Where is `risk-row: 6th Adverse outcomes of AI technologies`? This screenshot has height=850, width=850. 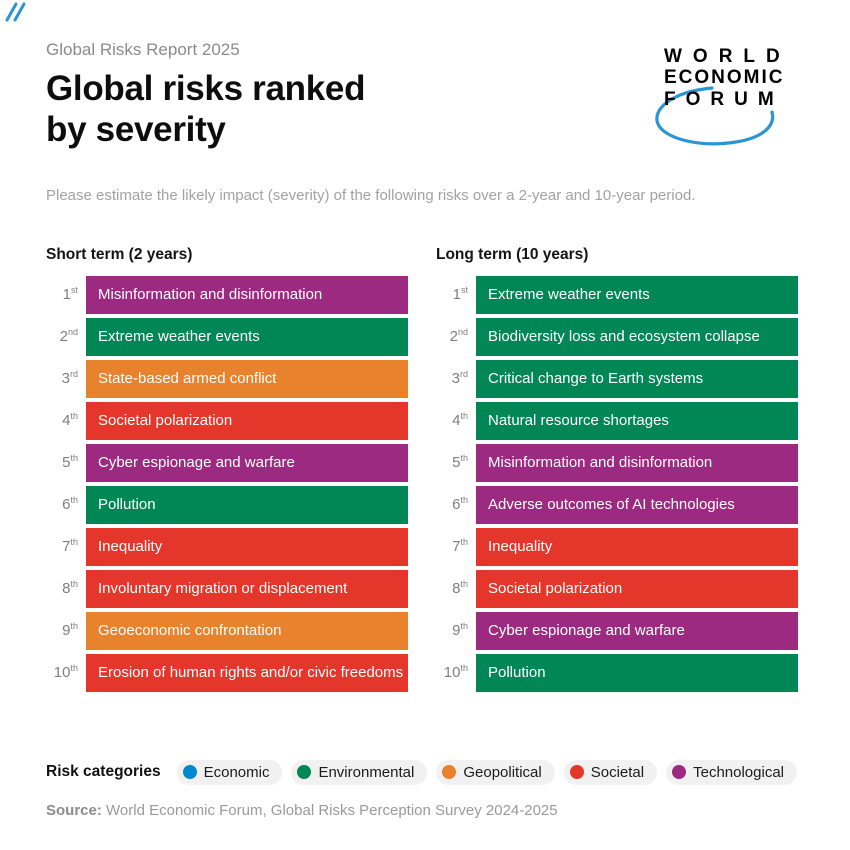 risk-row: 6th Adverse outcomes of AI technologies is located at coordinates (617, 504).